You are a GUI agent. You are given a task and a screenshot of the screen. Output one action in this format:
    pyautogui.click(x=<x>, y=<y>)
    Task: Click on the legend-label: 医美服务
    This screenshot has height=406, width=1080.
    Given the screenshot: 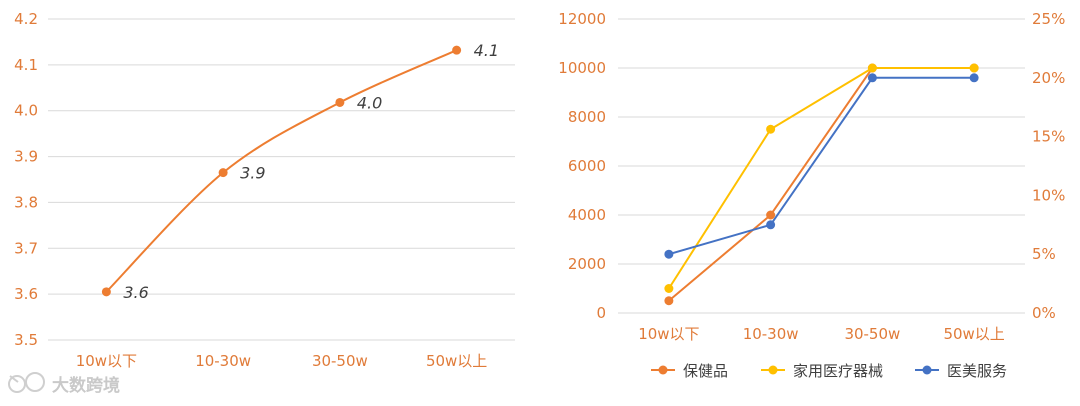 What is the action you would take?
    pyautogui.click(x=977, y=371)
    